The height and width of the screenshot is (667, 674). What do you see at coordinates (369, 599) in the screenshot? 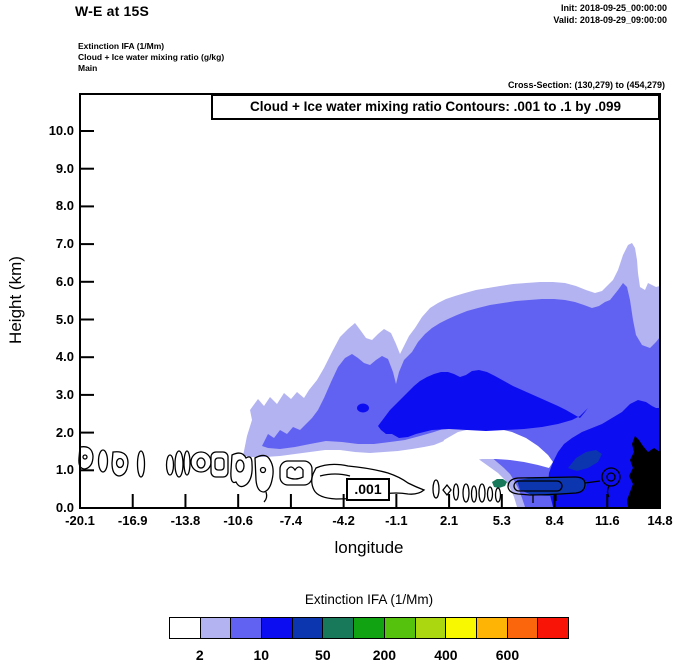
I see `colorbar-title: Extinction IFA (1/Mm)` at bounding box center [369, 599].